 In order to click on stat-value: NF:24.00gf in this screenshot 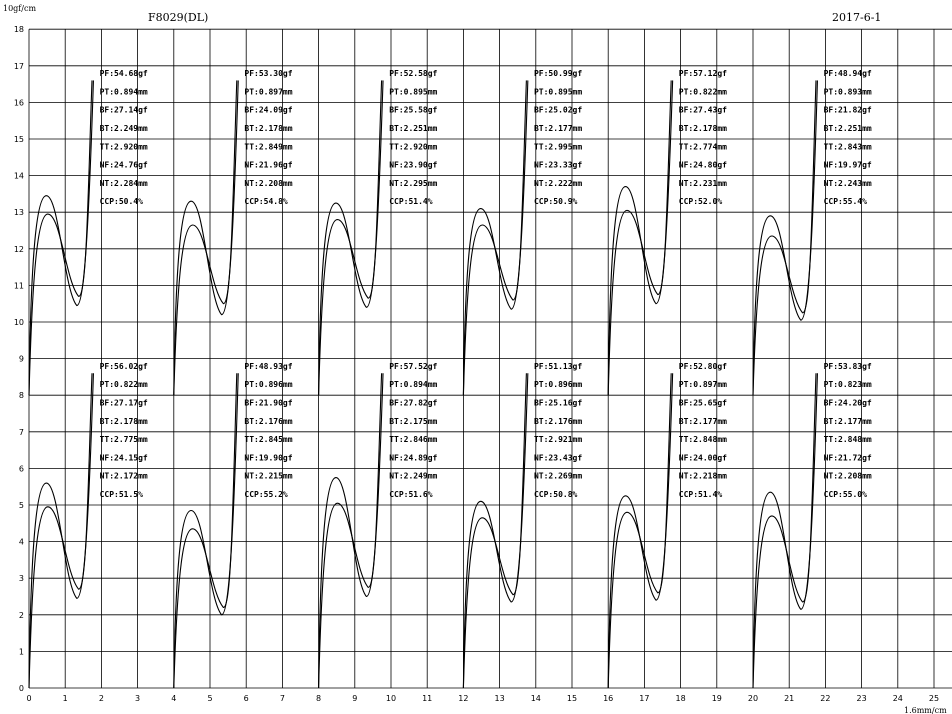, I will do `click(703, 457)`.